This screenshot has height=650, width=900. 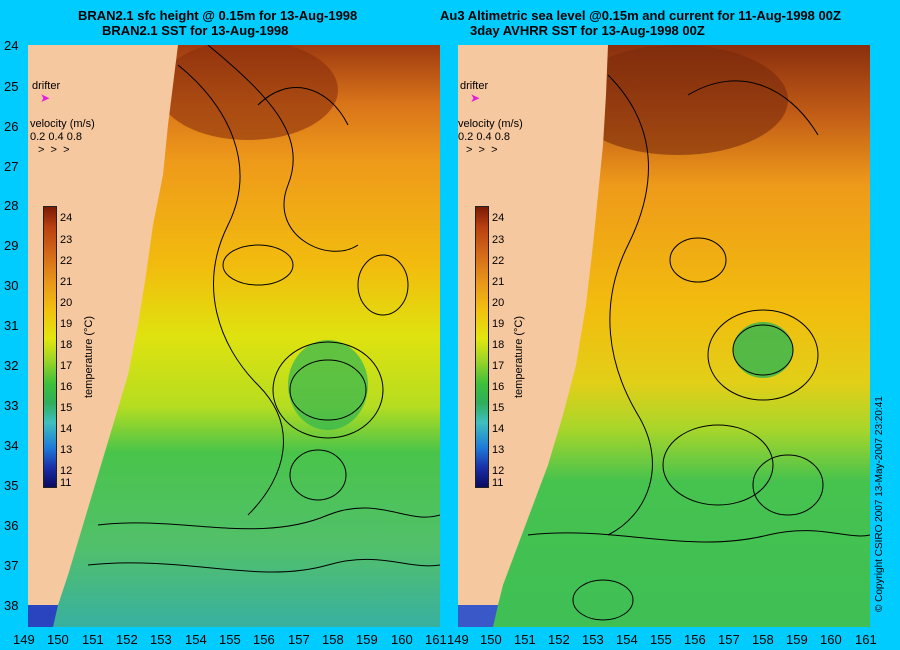 What do you see at coordinates (11, 605) in the screenshot?
I see `lat-label: 38` at bounding box center [11, 605].